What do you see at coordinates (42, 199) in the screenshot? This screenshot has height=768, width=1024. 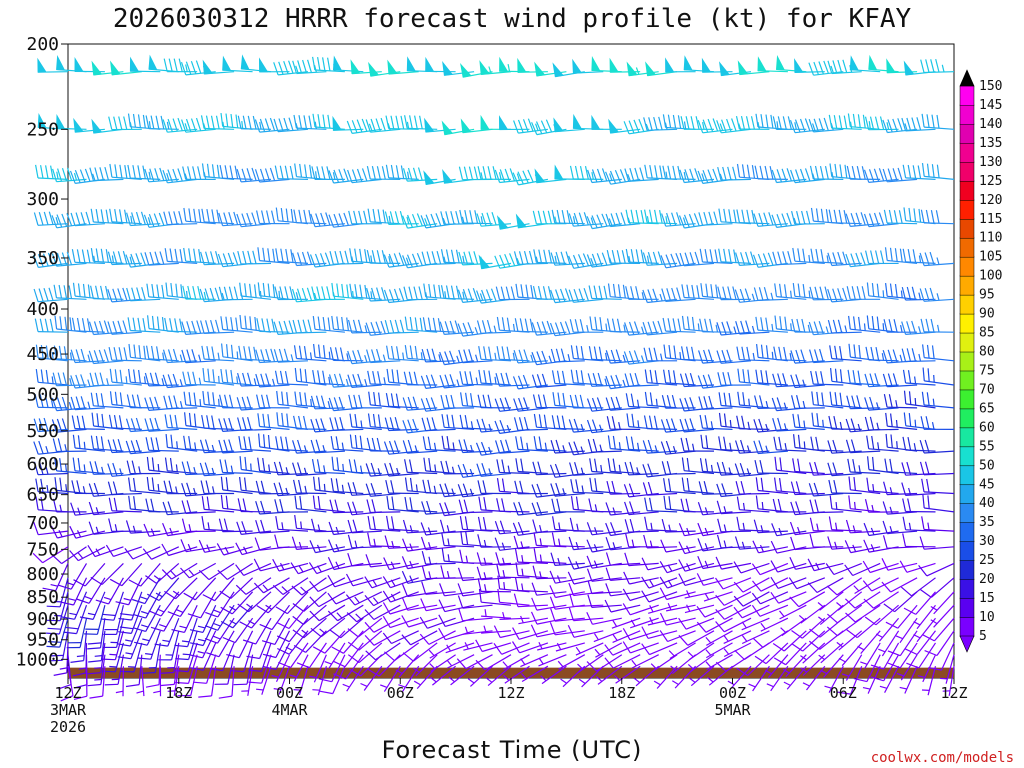 I see `y-tick-label: 300` at bounding box center [42, 199].